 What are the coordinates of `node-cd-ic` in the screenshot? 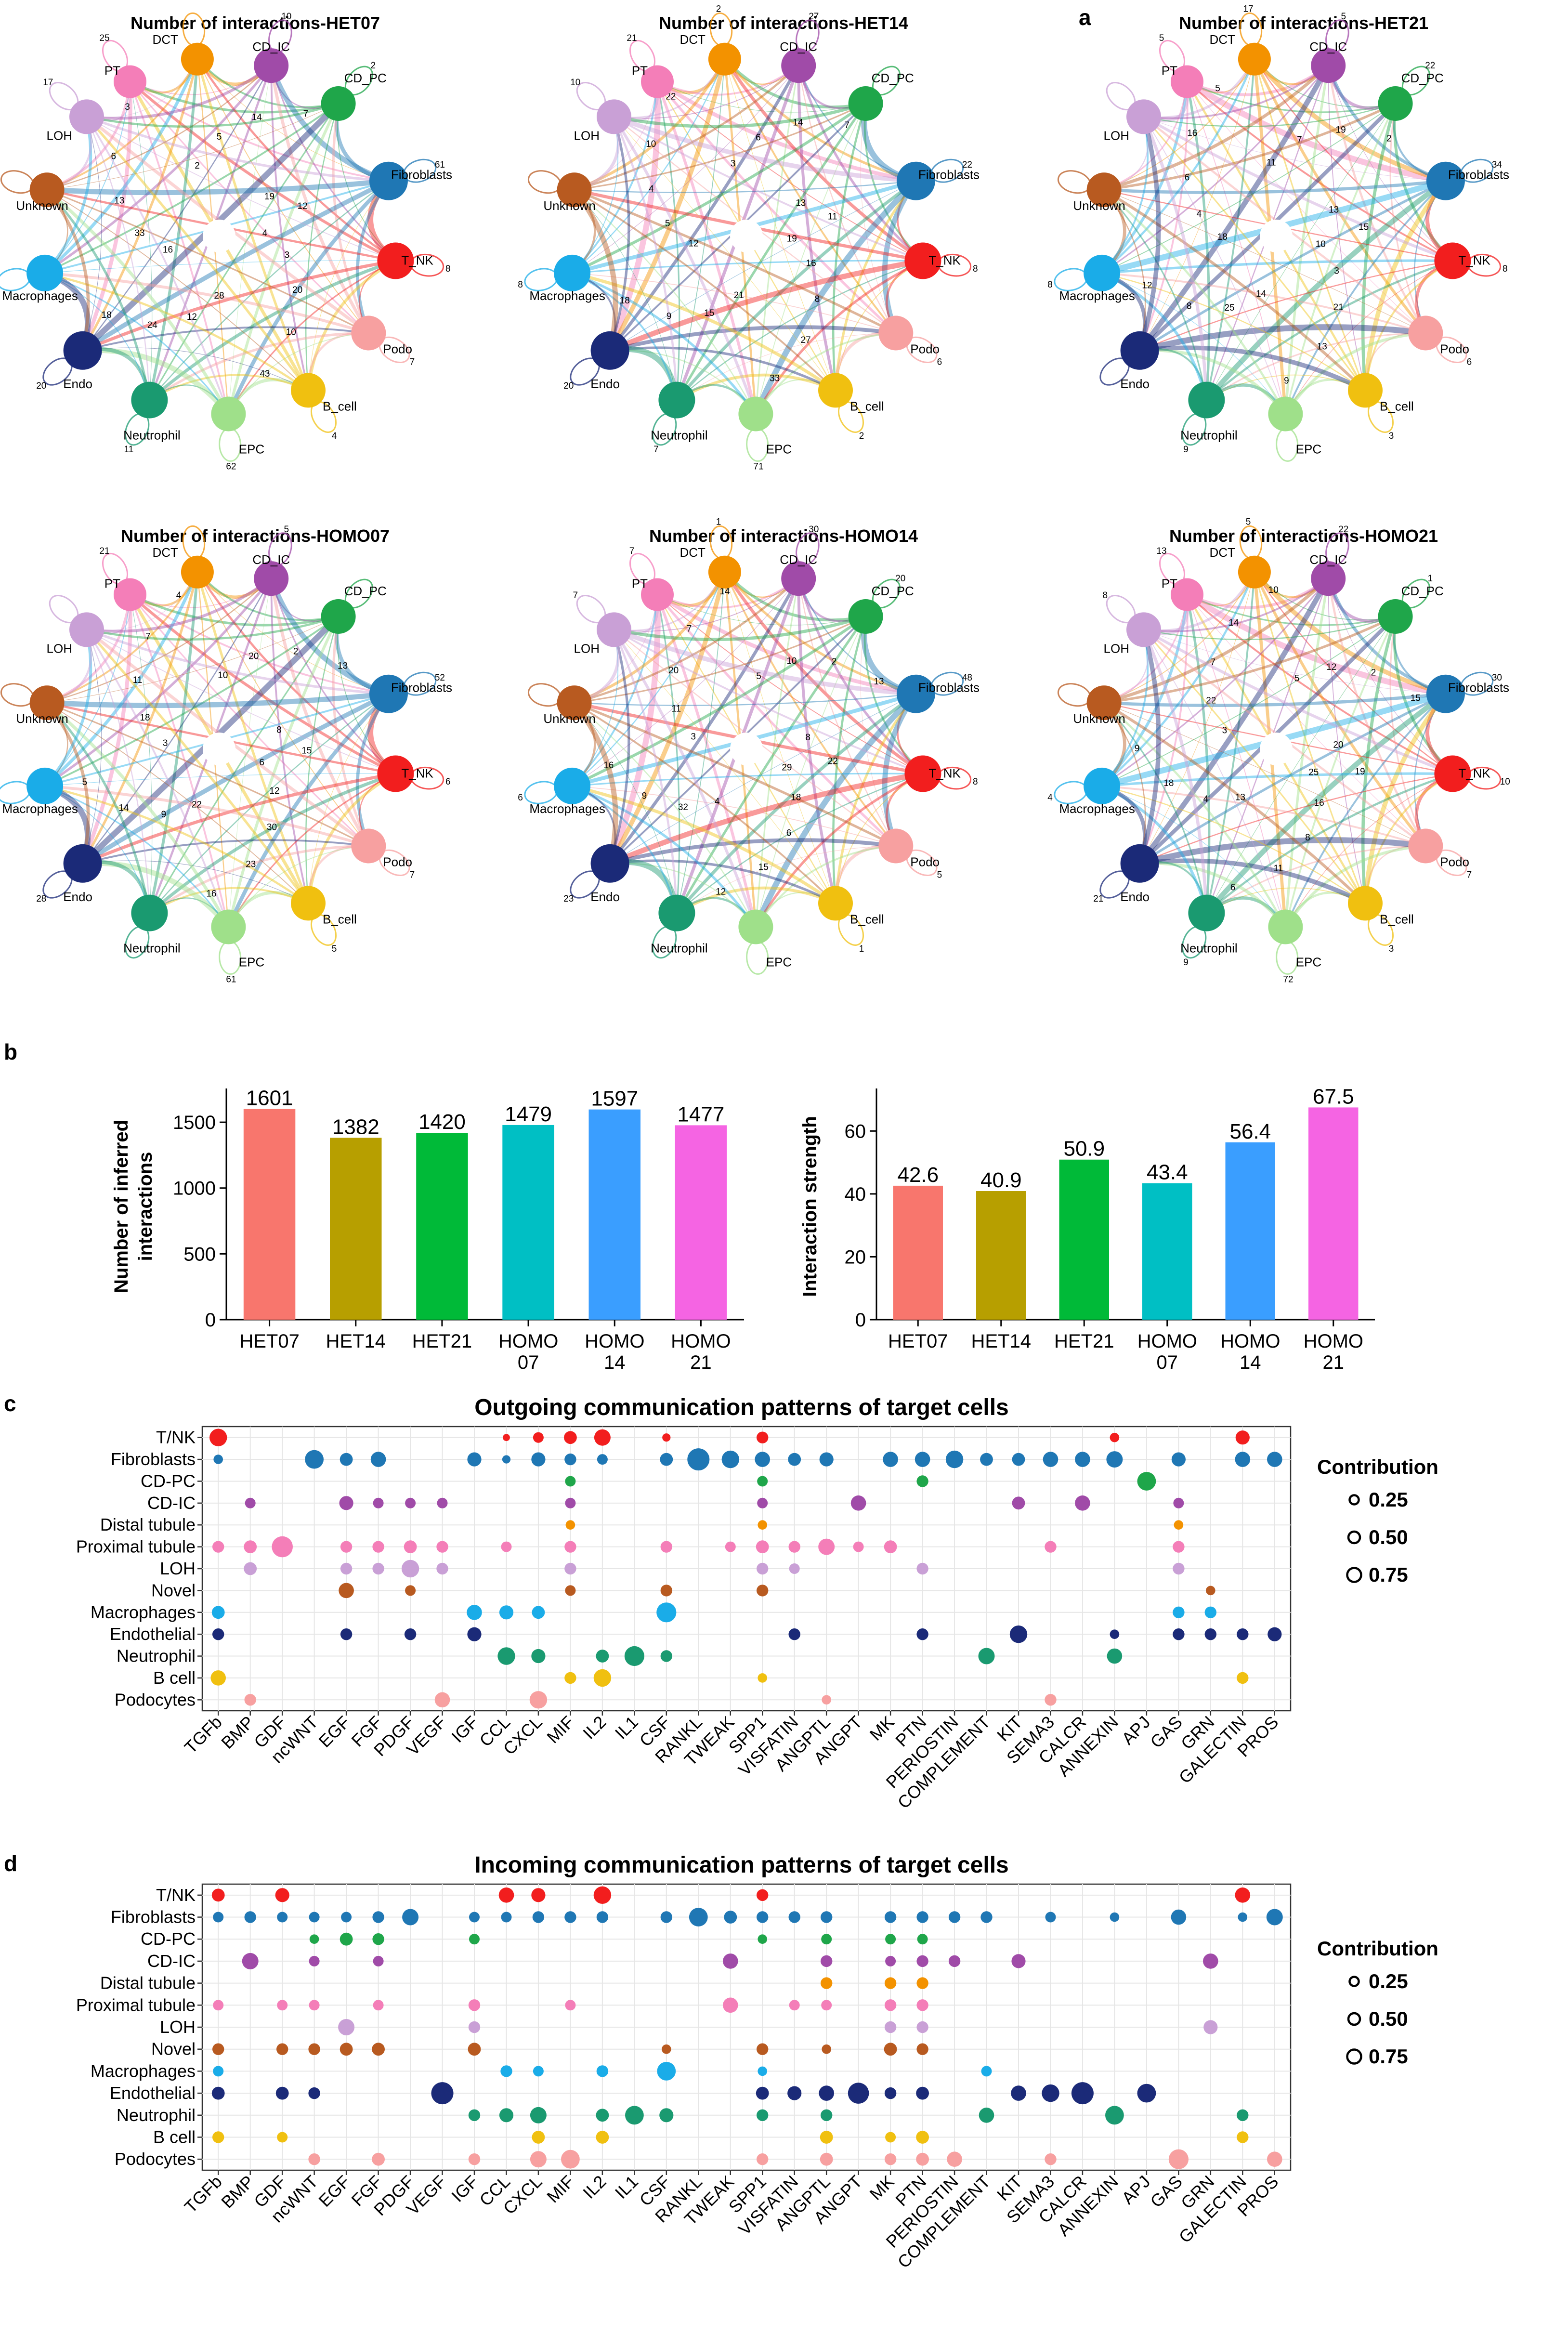 It's located at (1328, 578).